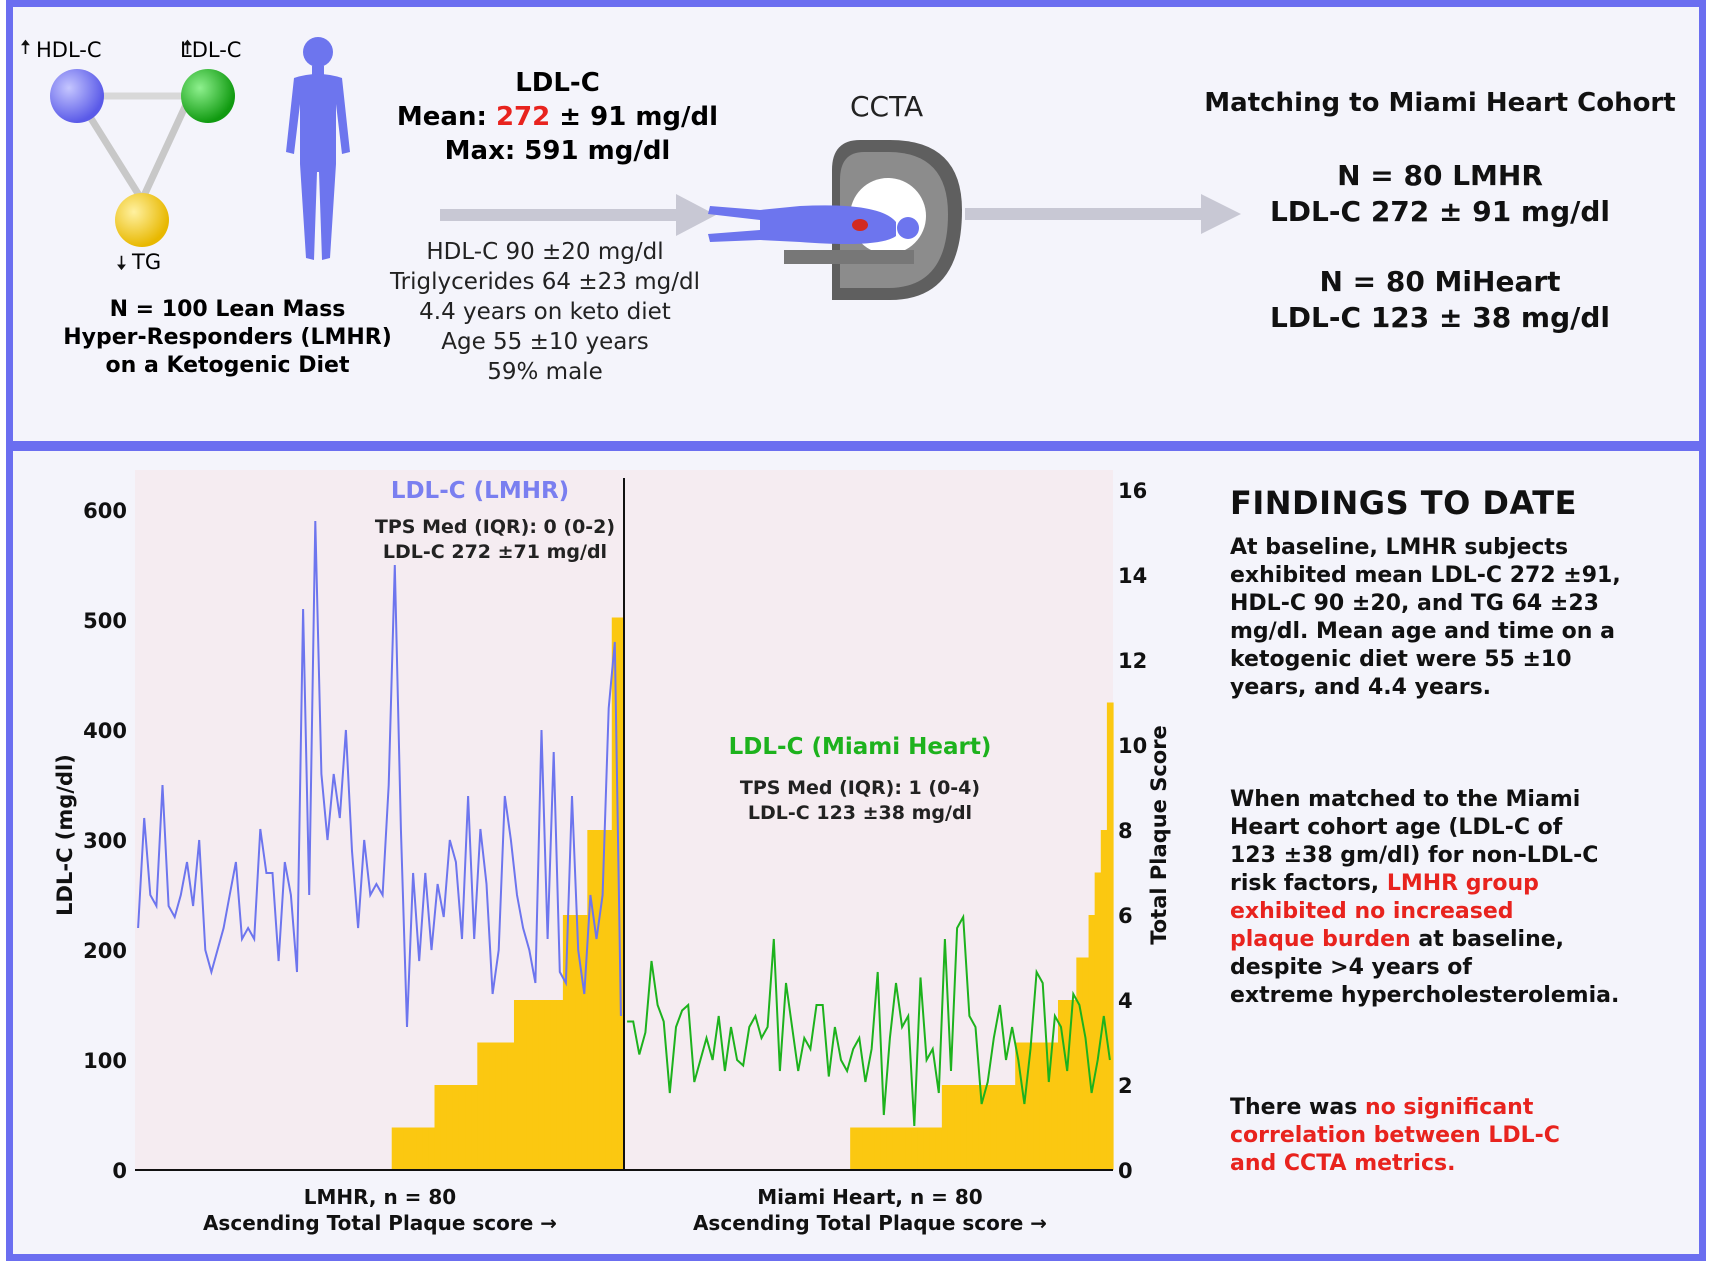 The height and width of the screenshot is (1264, 1713). I want to click on tg-label: TG, so click(147, 262).